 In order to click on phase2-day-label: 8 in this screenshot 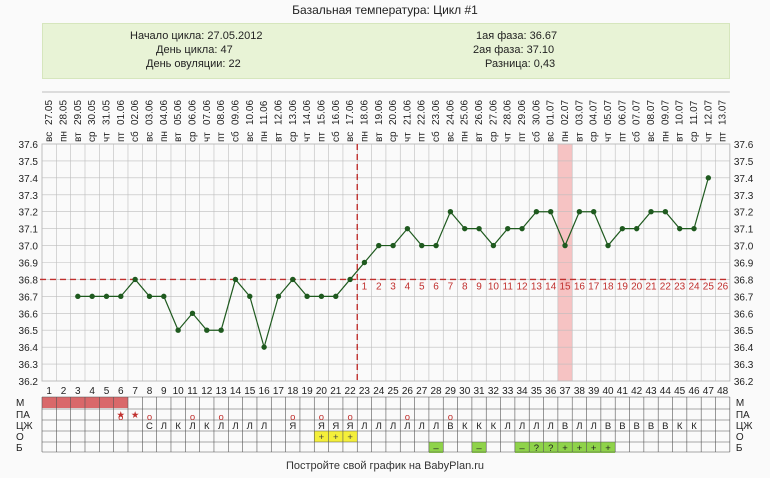, I will do `click(465, 286)`.